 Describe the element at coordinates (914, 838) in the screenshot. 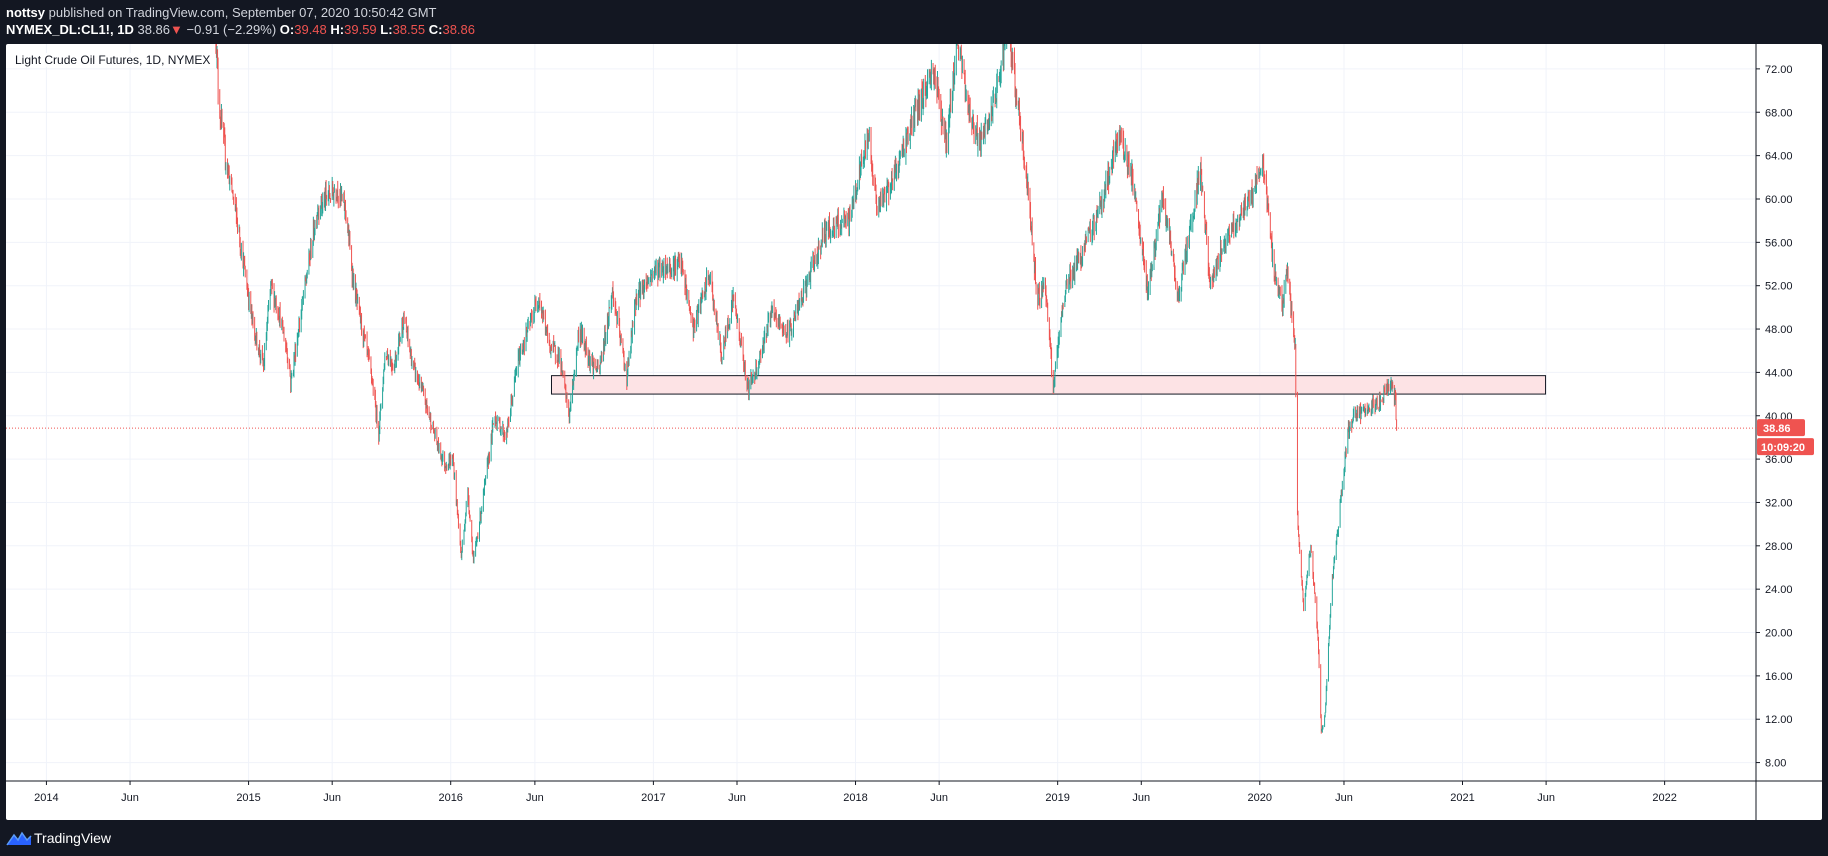

I see `footer: TradingView` at that location.